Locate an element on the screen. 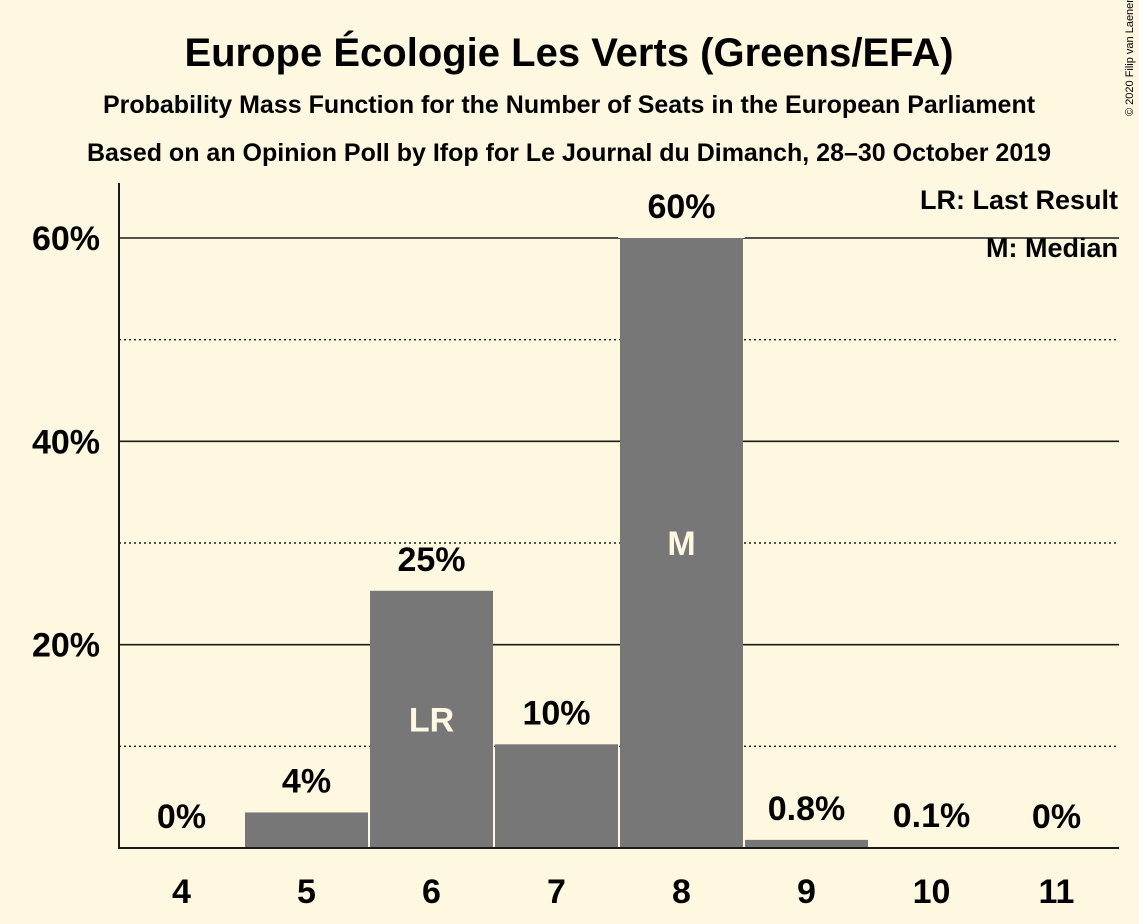 This screenshot has width=1139, height=924. marker-label-lr: LR is located at coordinates (431, 720).